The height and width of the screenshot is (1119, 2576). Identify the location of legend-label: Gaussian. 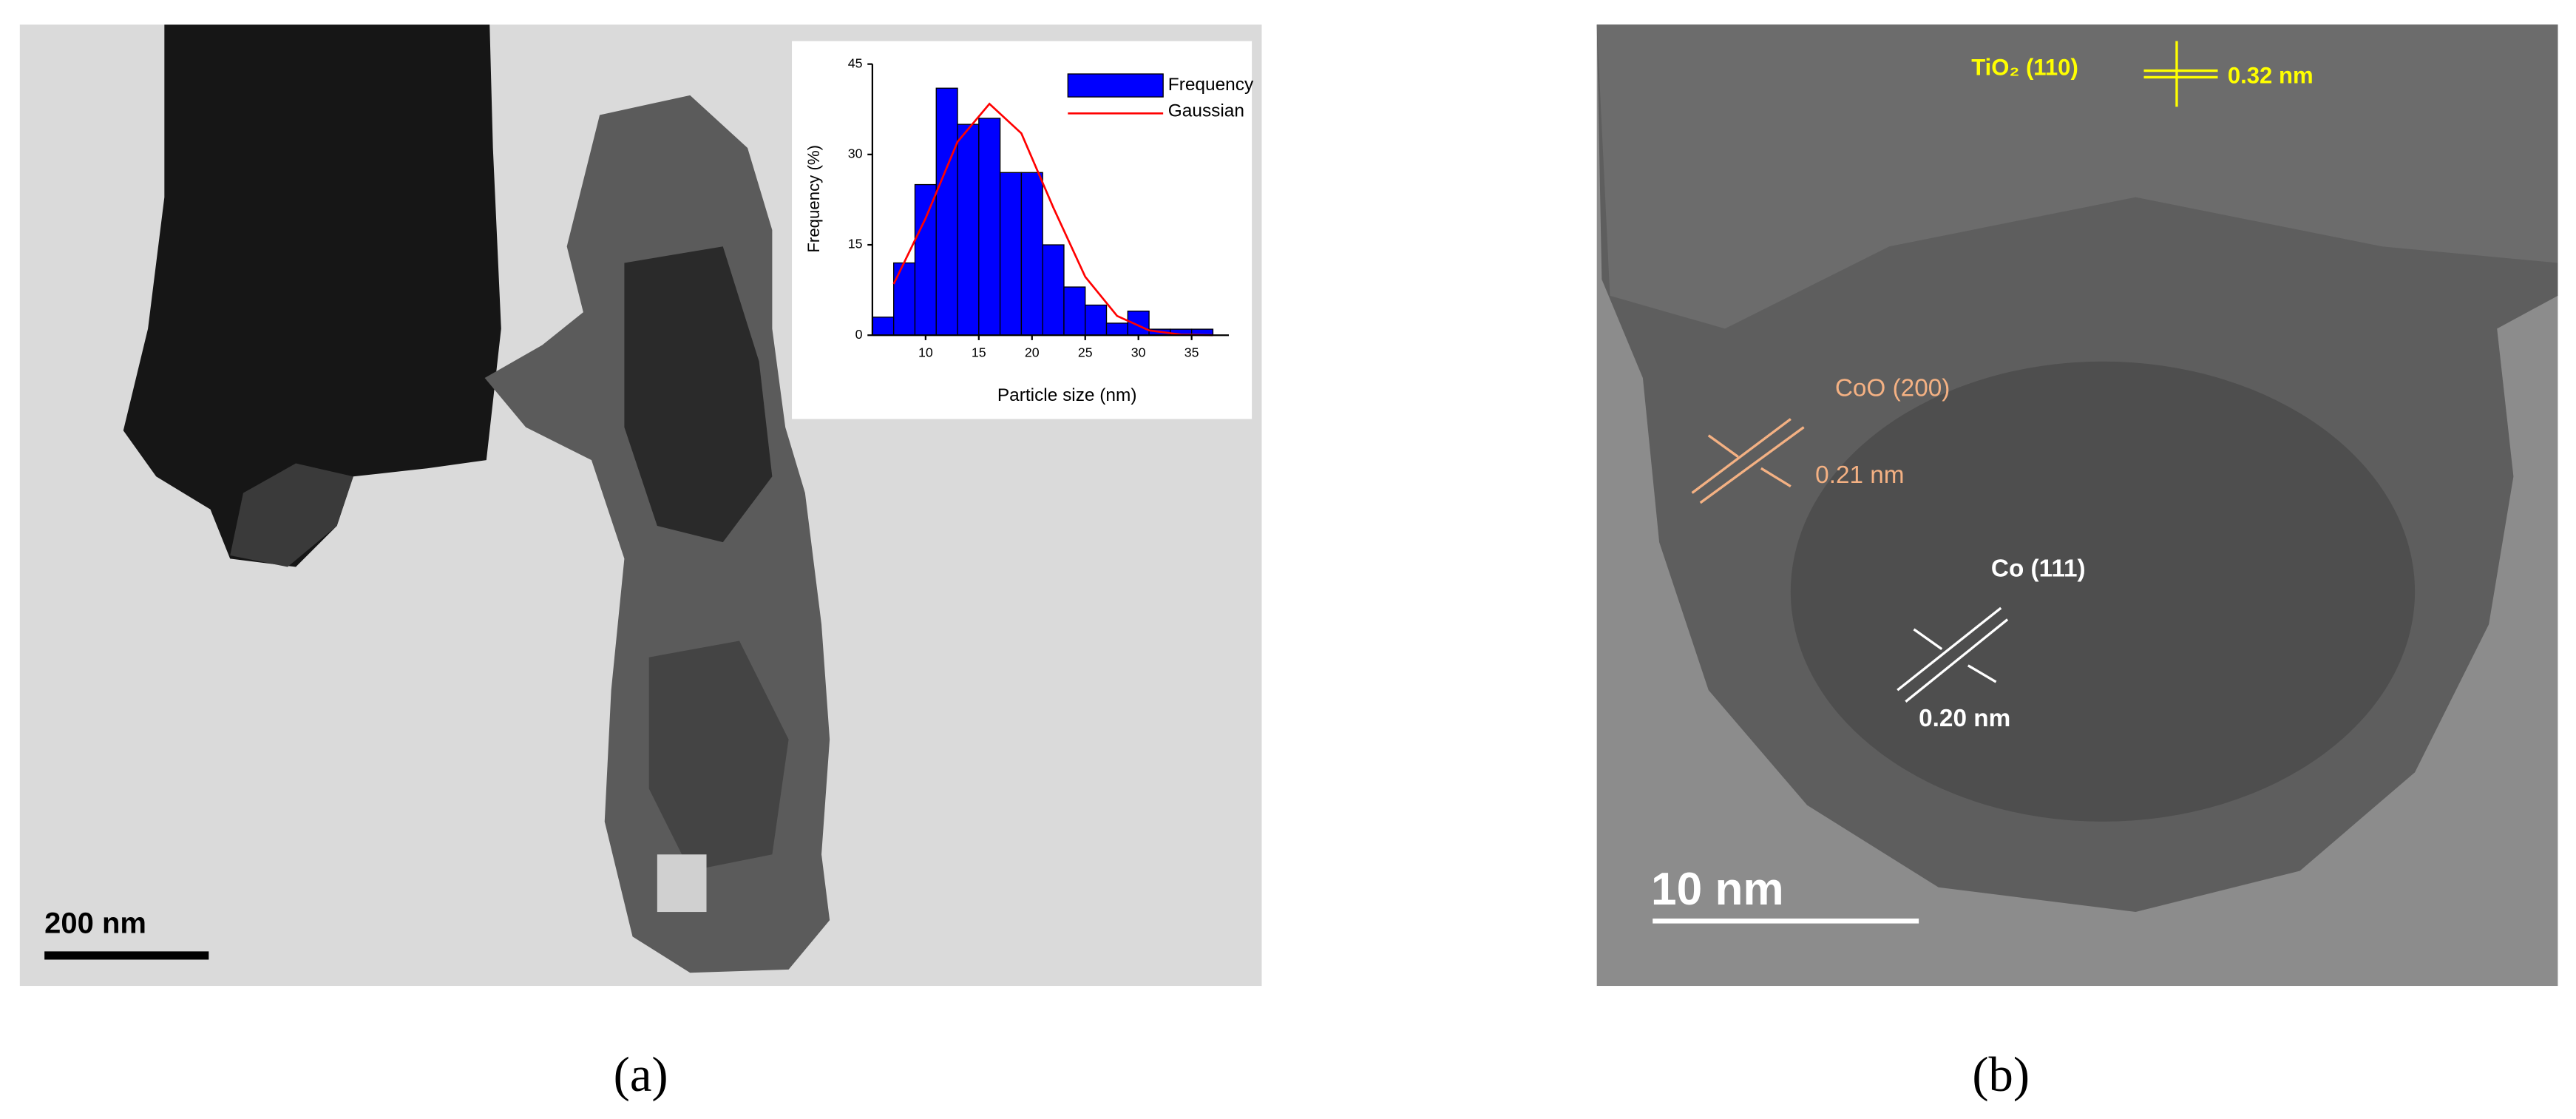
(1206, 111).